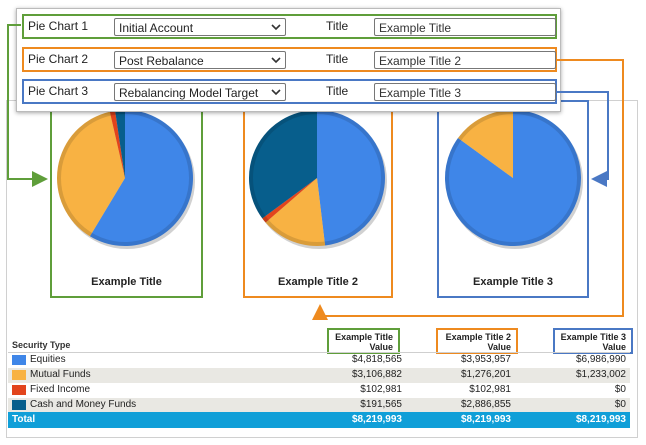 Image resolution: width=646 pixels, height=445 pixels. Describe the element at coordinates (465, 60) in the screenshot. I see `pie-chart-2-title-input: Example Title 2` at that location.